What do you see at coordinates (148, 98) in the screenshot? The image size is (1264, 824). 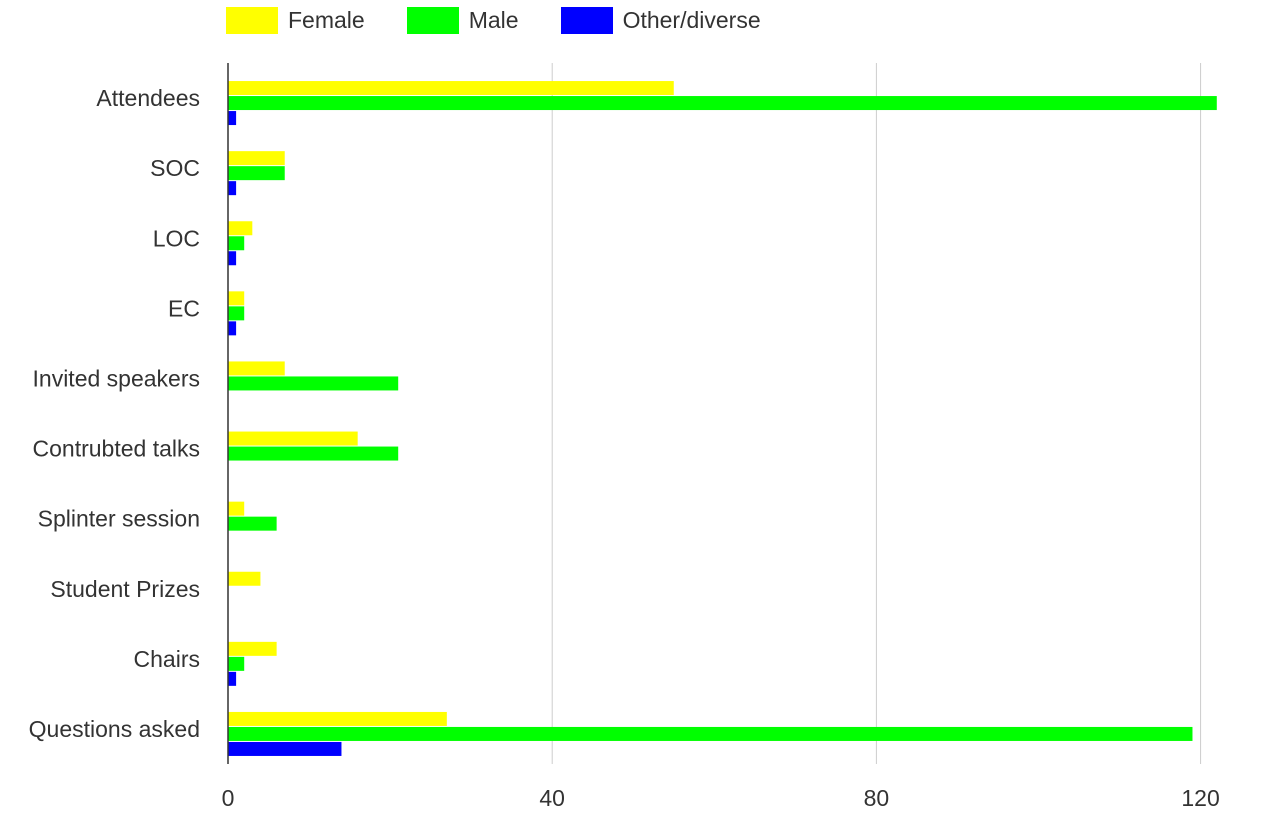 I see `category-label-attendees: Attendees` at bounding box center [148, 98].